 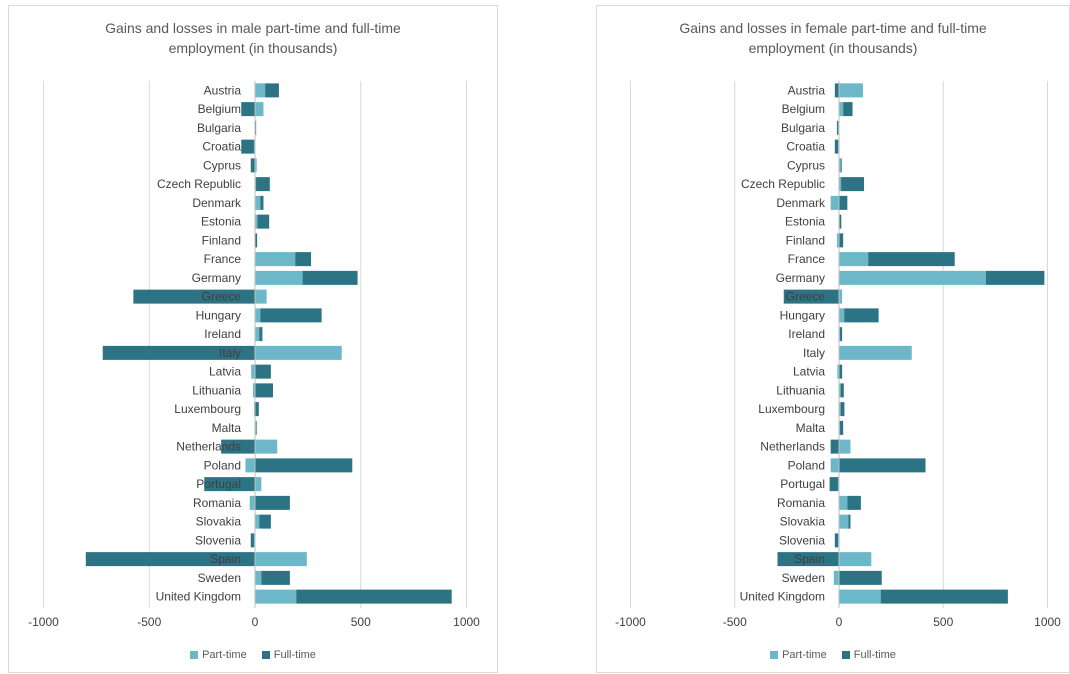 What do you see at coordinates (802, 315) in the screenshot?
I see `category-label: Hungary` at bounding box center [802, 315].